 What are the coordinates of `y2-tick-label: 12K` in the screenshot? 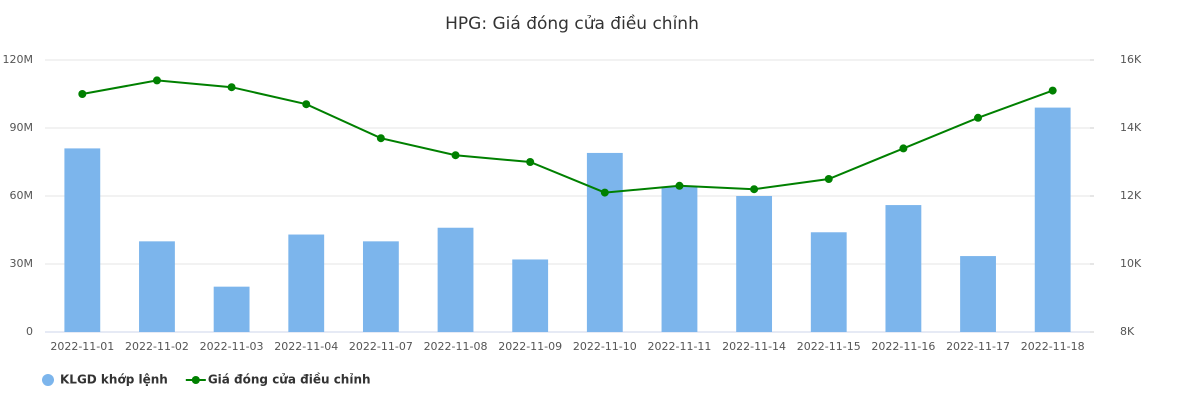 It's located at (1131, 195).